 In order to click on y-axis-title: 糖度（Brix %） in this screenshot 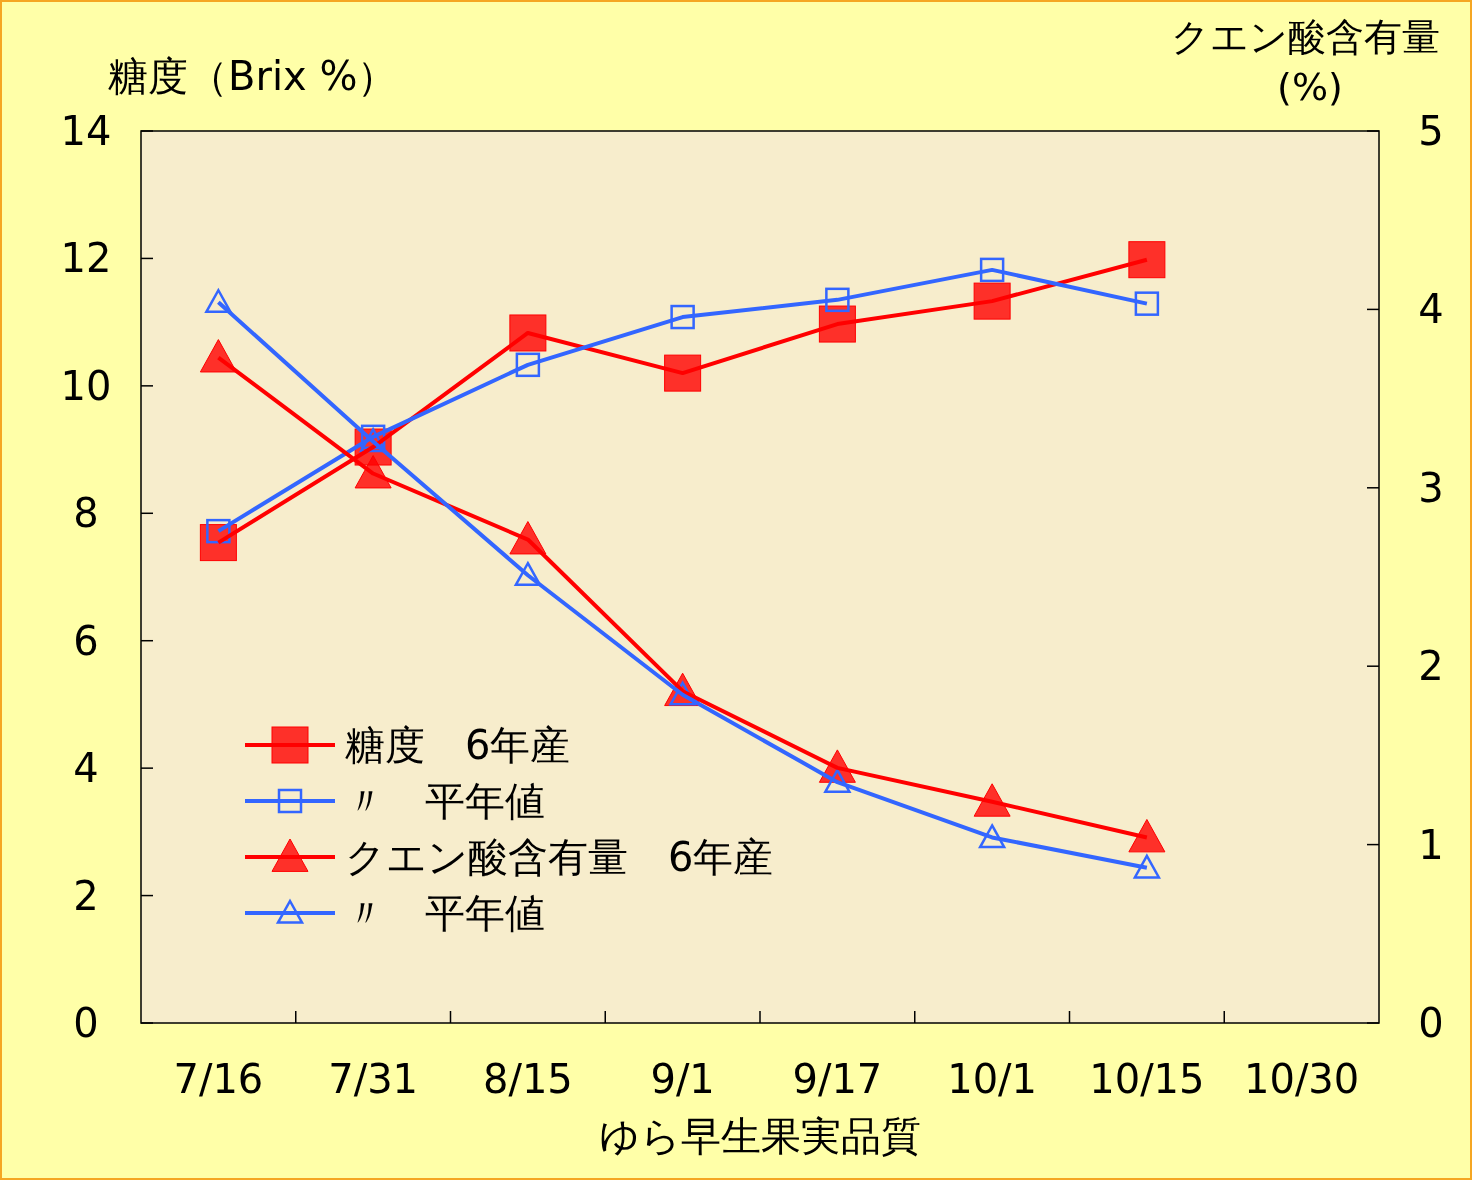, I will do `click(253, 76)`.